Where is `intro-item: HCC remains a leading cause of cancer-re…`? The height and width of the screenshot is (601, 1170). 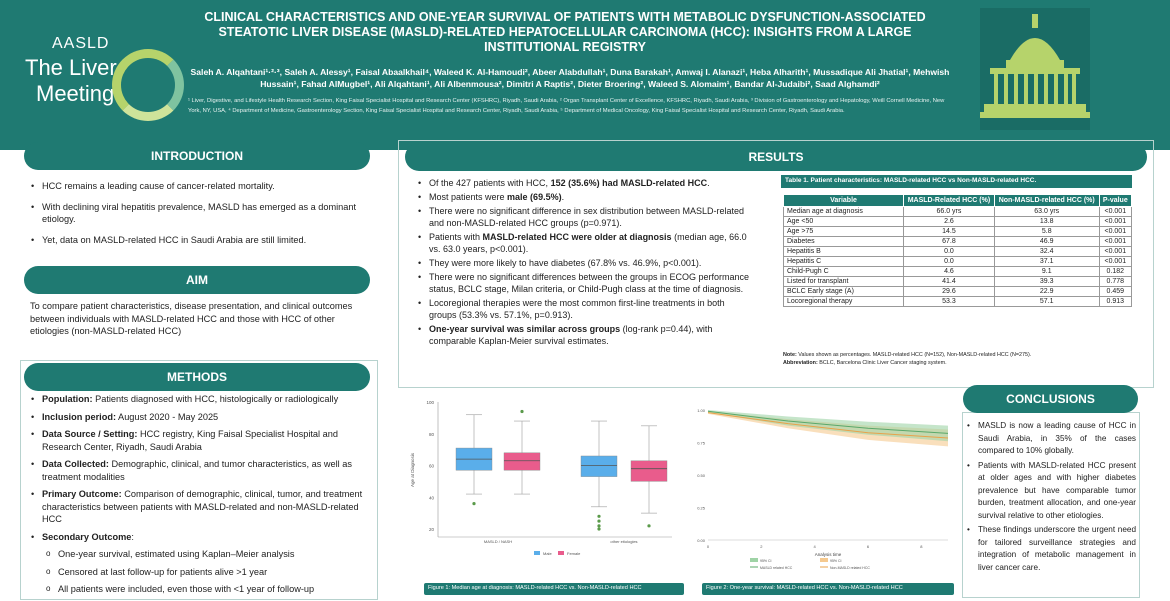
intro-item: HCC remains a leading cause of cancer-re… is located at coordinates (195, 186).